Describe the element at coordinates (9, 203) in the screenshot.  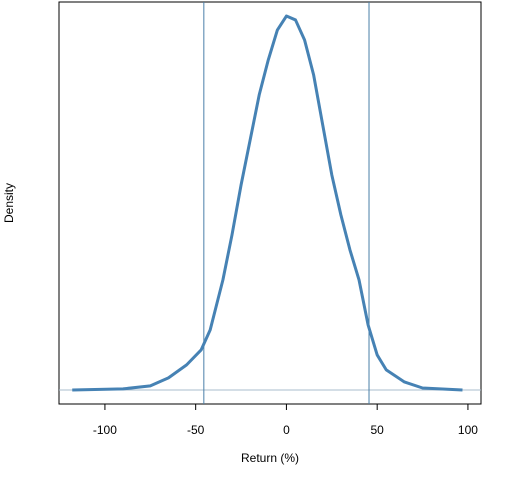
I see `y-axis-label: Density` at that location.